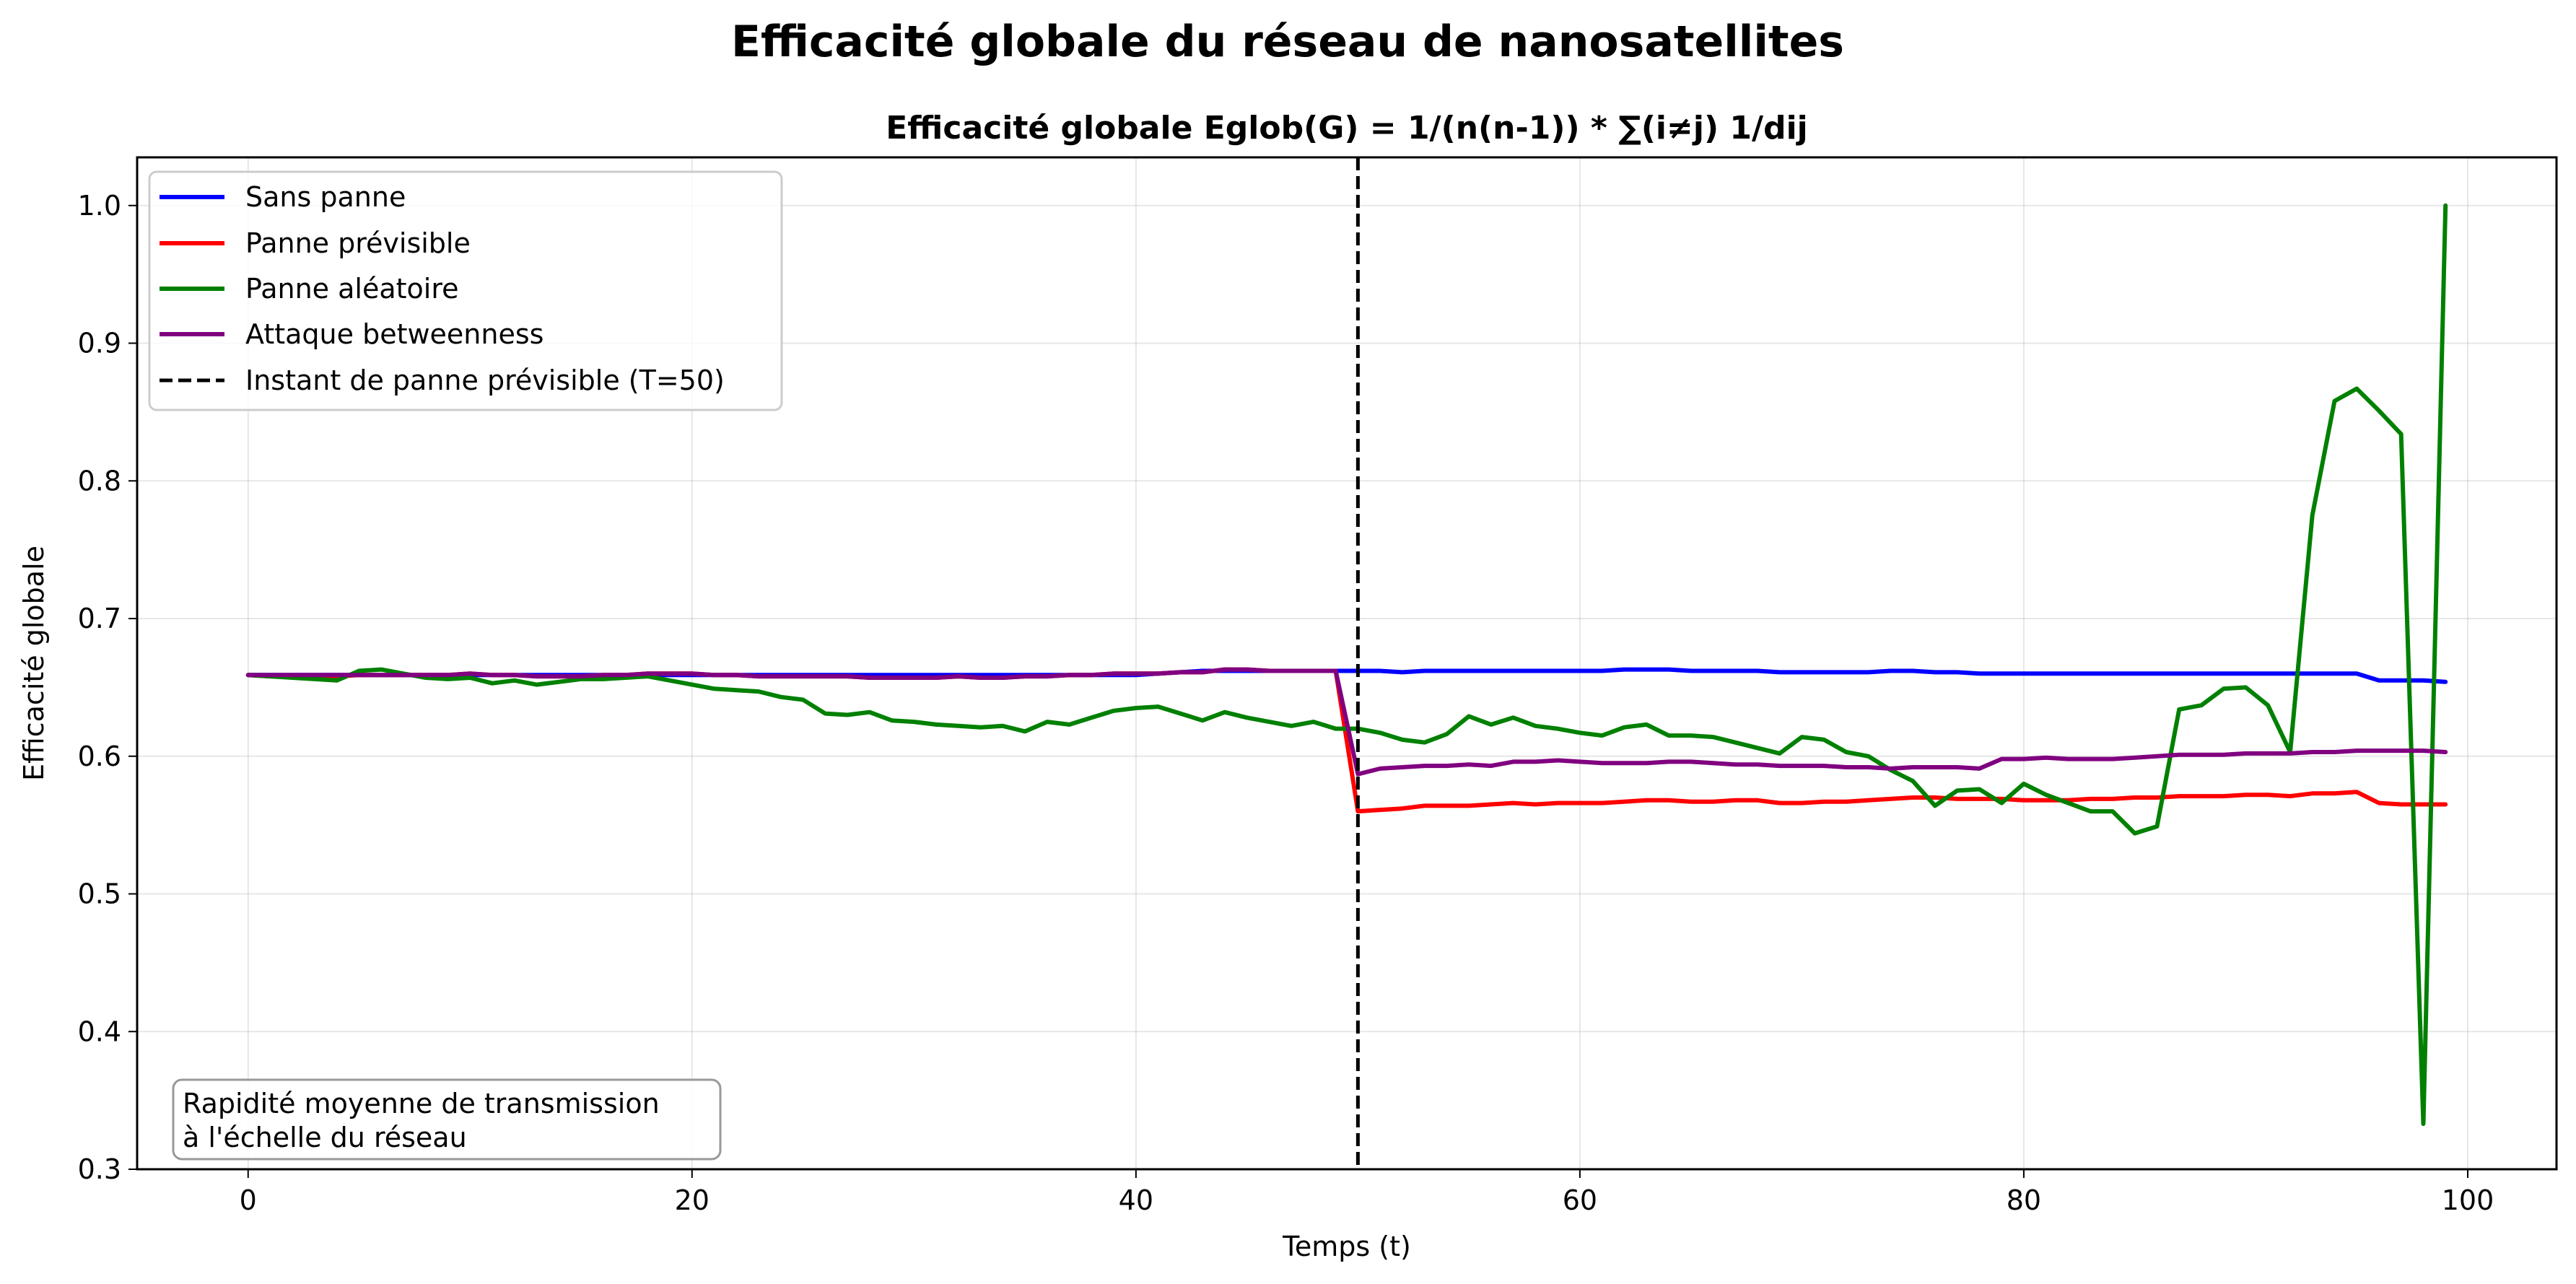  What do you see at coordinates (34, 663) in the screenshot?
I see `y-axis-label: Efficacité globale` at bounding box center [34, 663].